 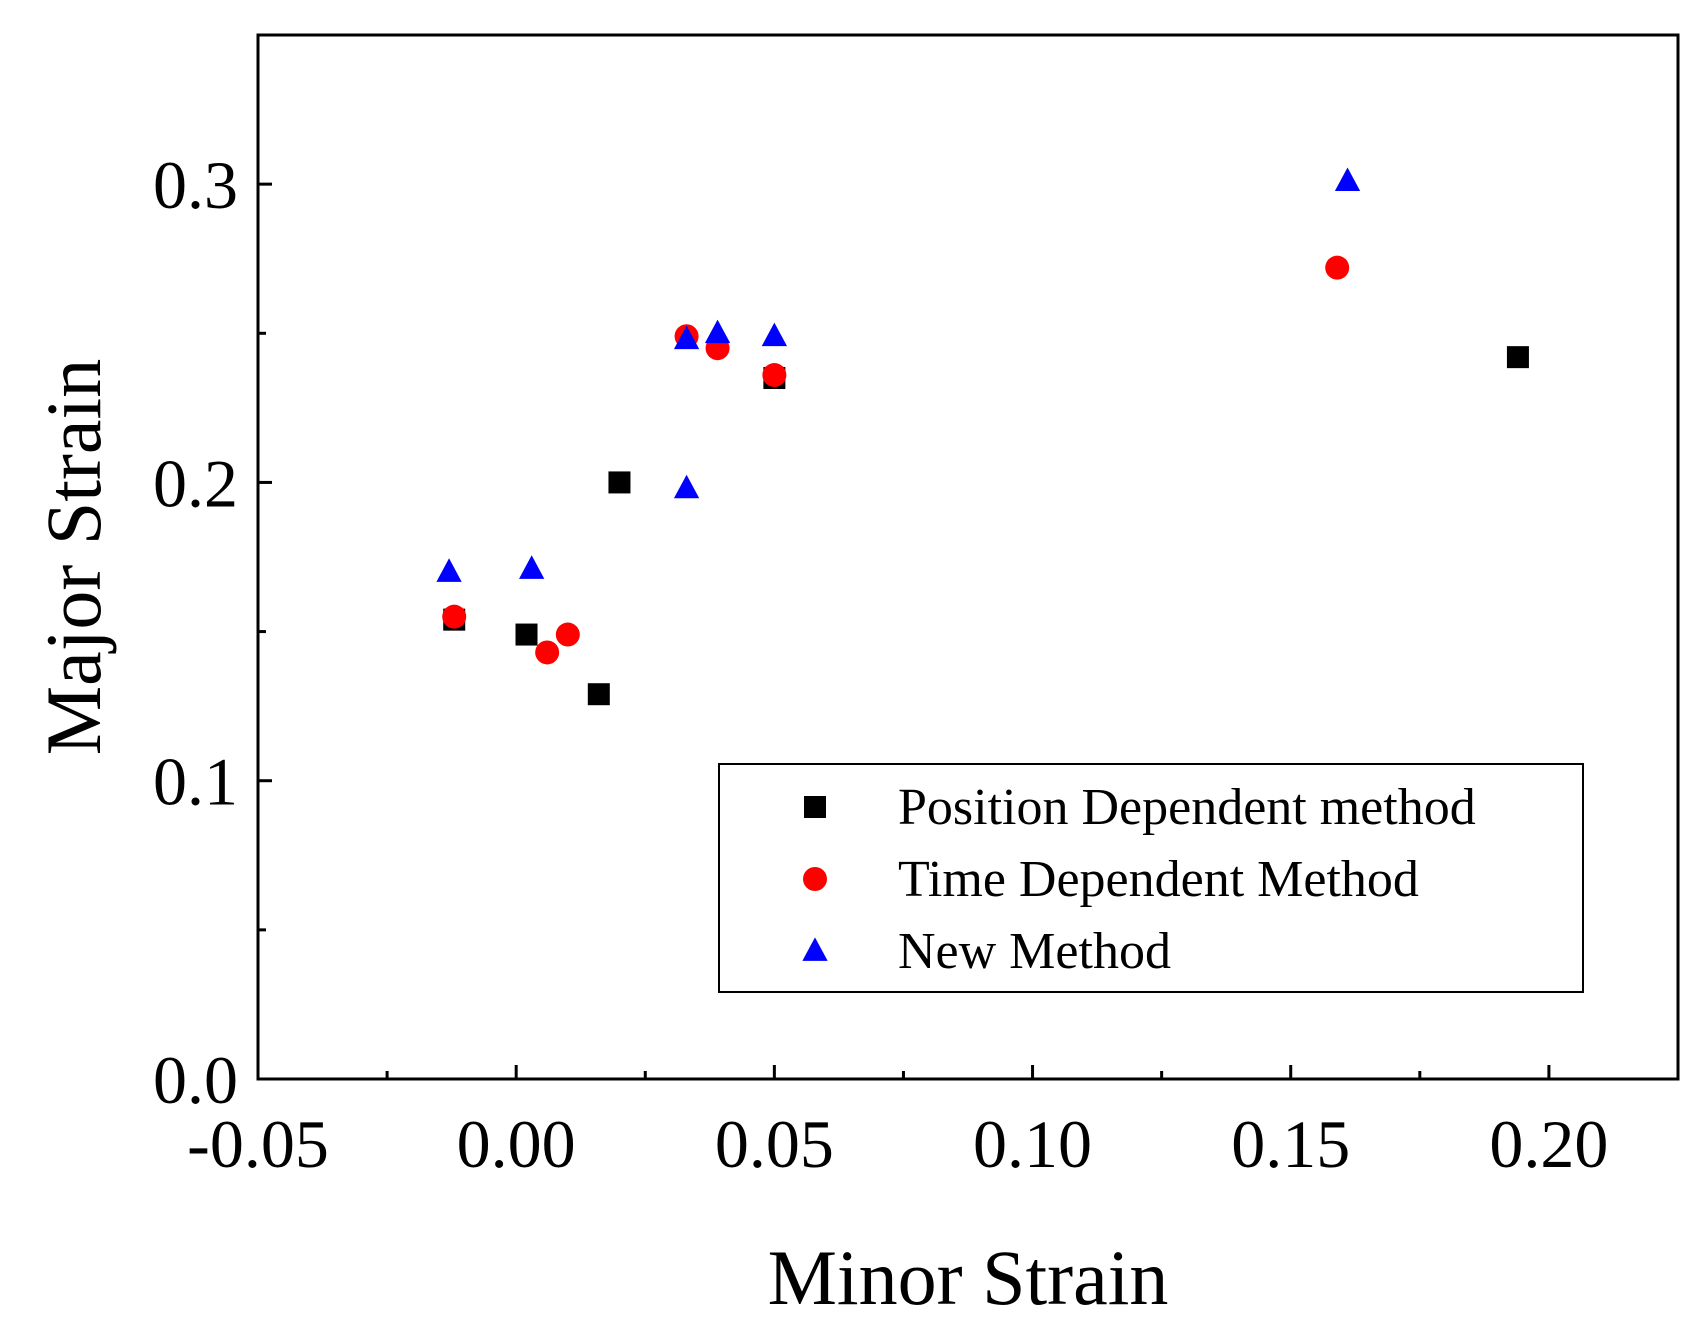 I want to click on x-tick-label: 0.05, so click(x=774, y=1144).